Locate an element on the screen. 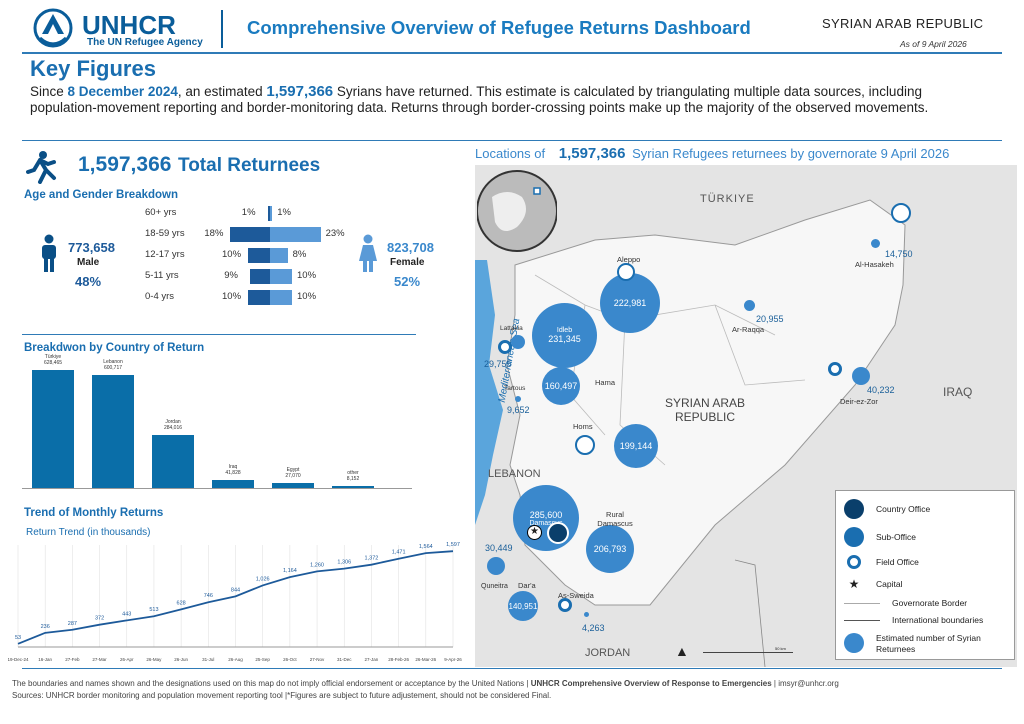 Image resolution: width=1024 pixels, height=724 pixels. country-bar-label: other 8,152 is located at coordinates (353, 476).